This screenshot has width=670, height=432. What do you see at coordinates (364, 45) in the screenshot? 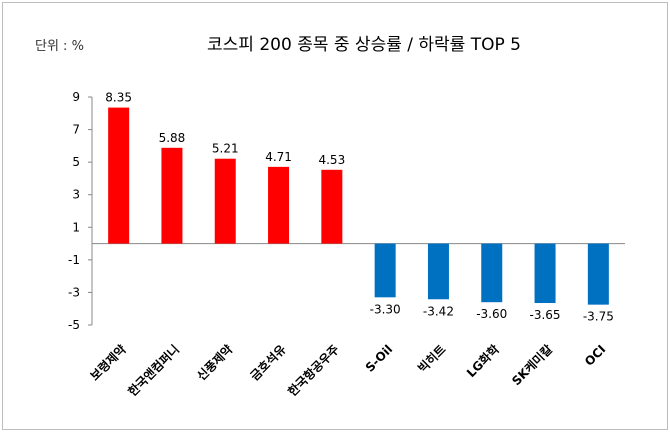
I see `chart-title: 코스피 200 종목 중 상승률 / 하락률 TOP 5` at bounding box center [364, 45].